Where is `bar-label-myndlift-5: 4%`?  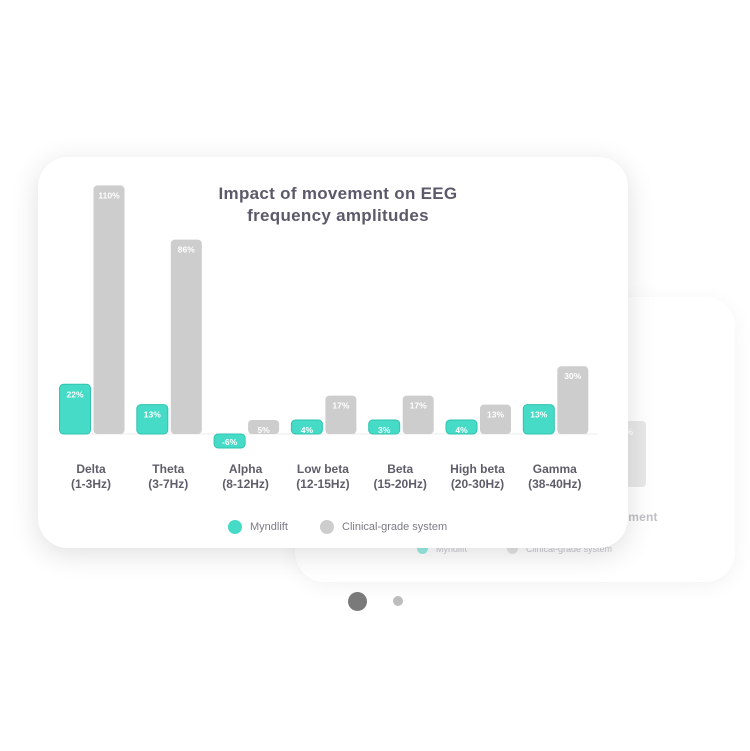
bar-label-myndlift-5: 4% is located at coordinates (461, 430).